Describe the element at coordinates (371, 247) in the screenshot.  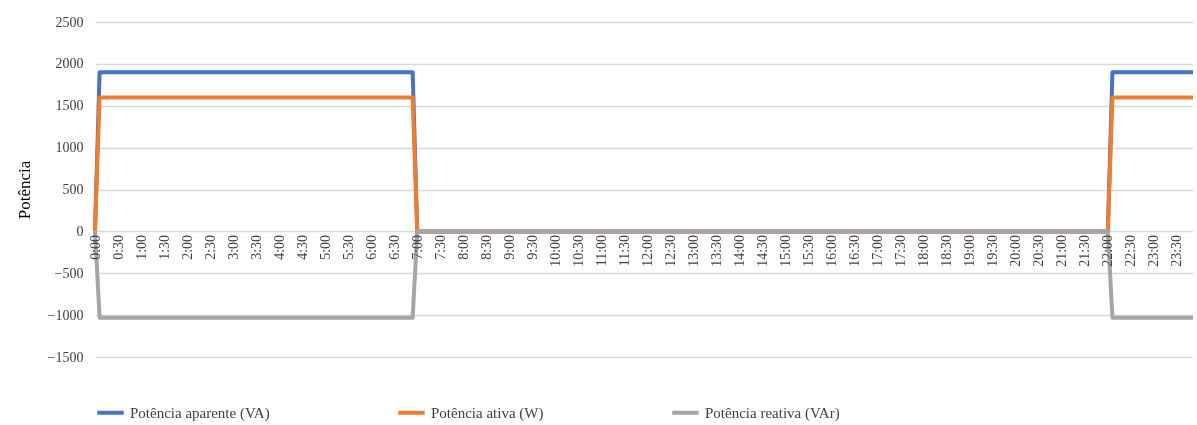
I see `x-tick-label: 6:00` at that location.